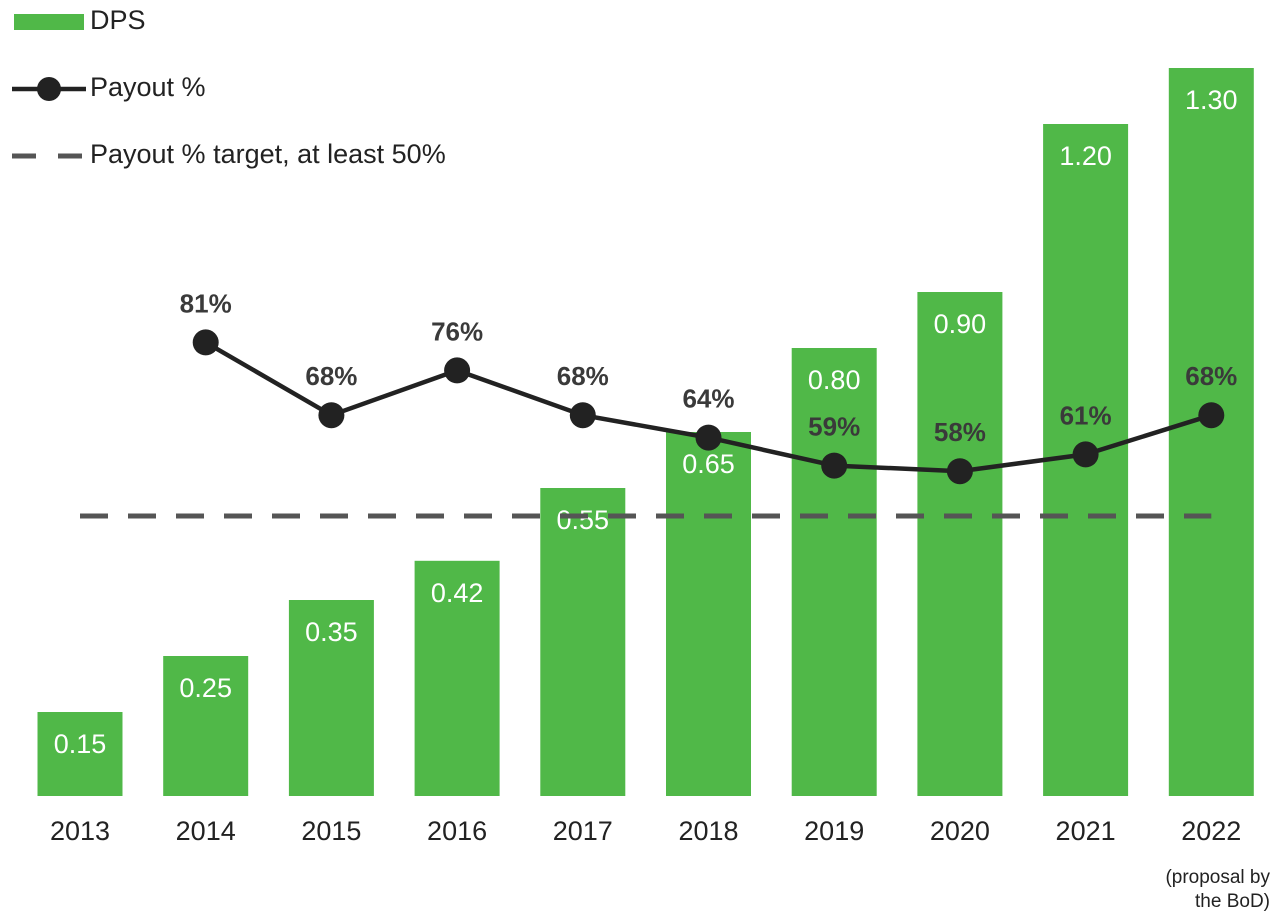 This screenshot has height=914, width=1274. I want to click on line-value-label: 61%, so click(1086, 415).